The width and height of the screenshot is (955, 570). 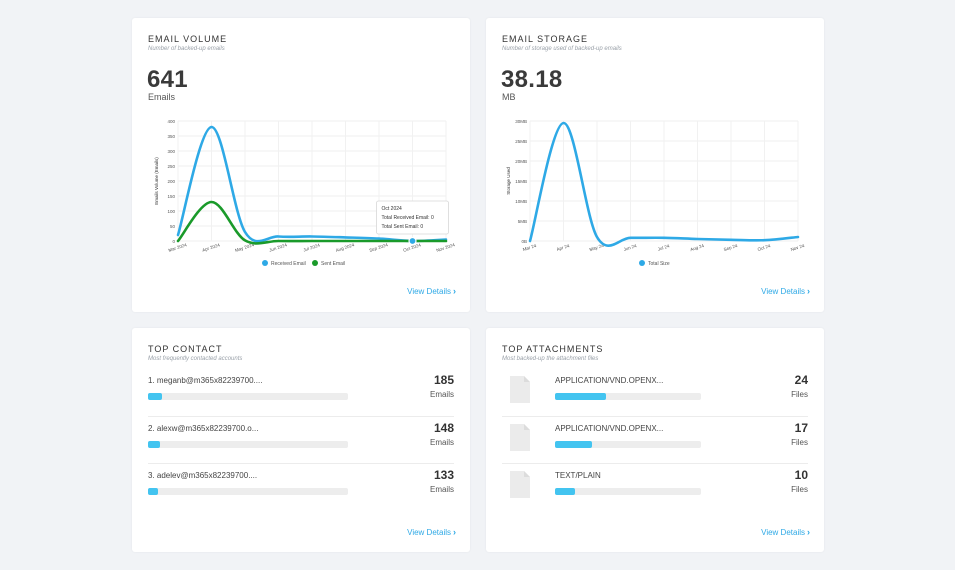 What do you see at coordinates (443, 380) in the screenshot?
I see `contact-count: 185` at bounding box center [443, 380].